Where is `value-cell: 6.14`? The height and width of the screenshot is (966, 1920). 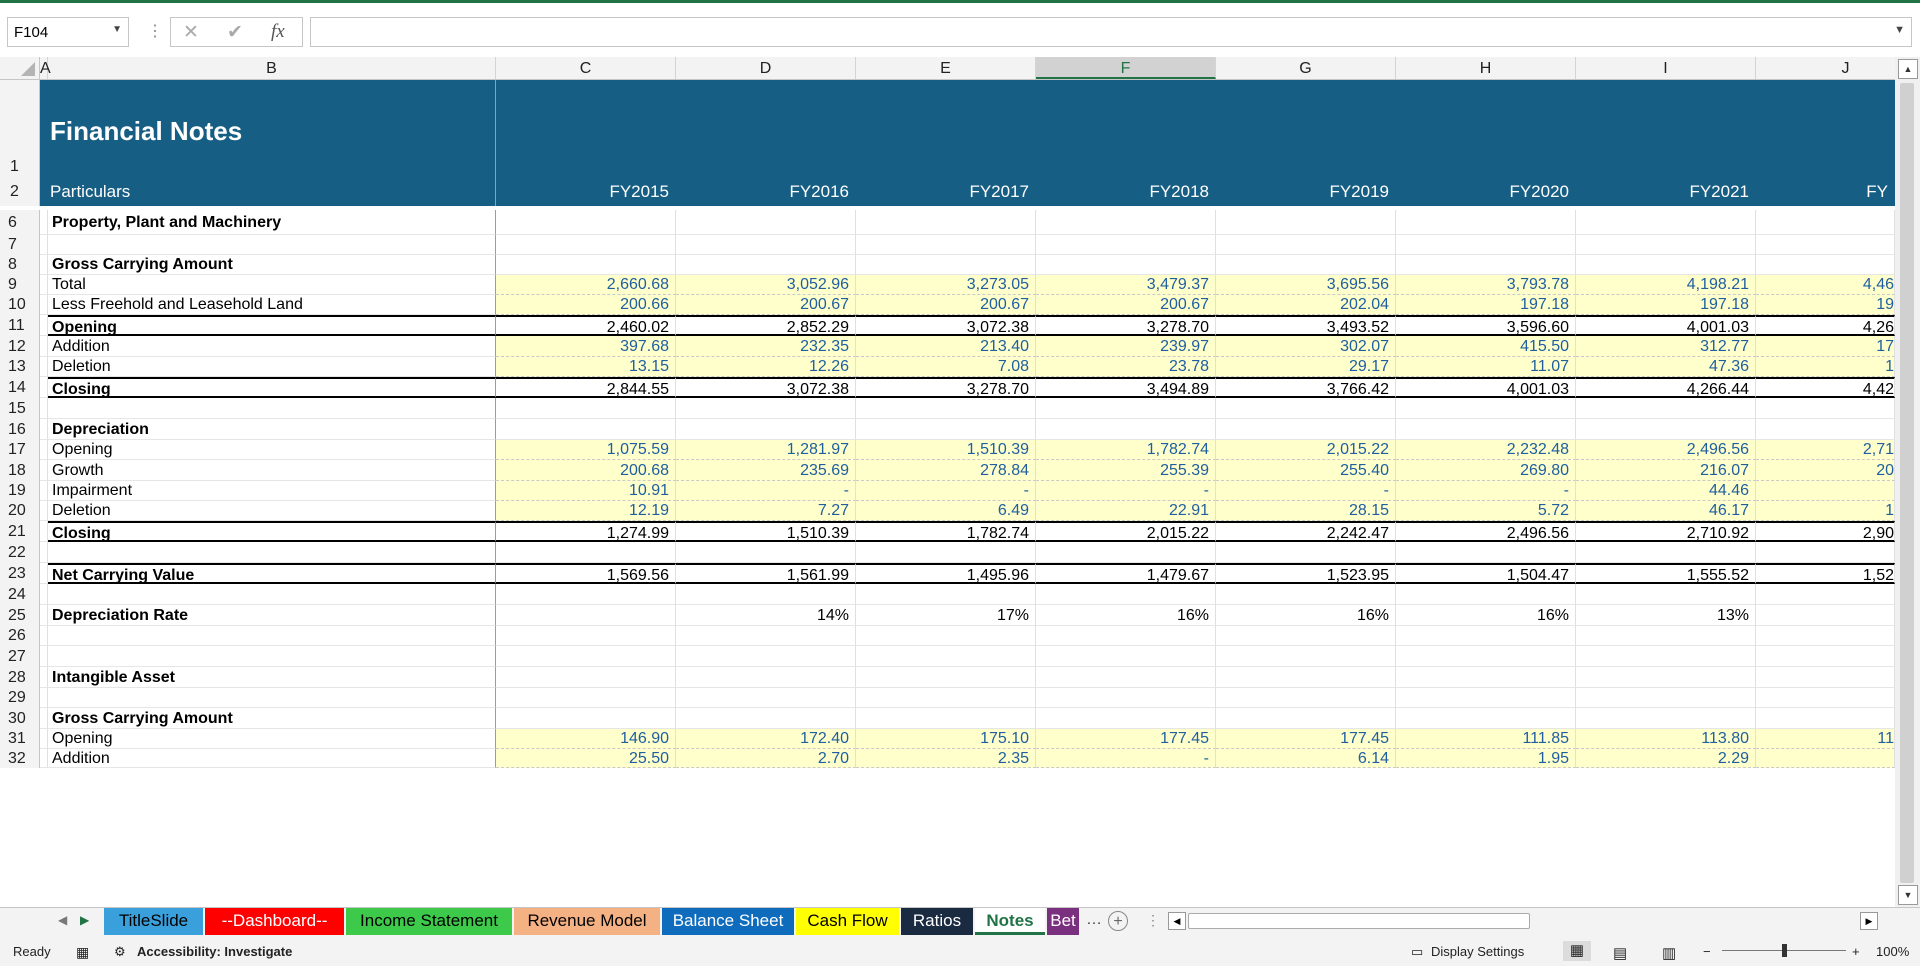
value-cell: 6.14 is located at coordinates (1306, 758).